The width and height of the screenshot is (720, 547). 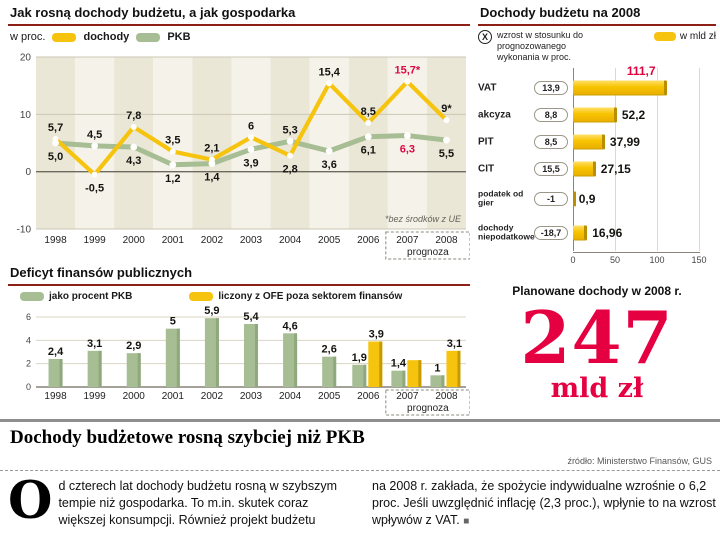 I want to click on x-year-label: 2008, so click(x=446, y=240).